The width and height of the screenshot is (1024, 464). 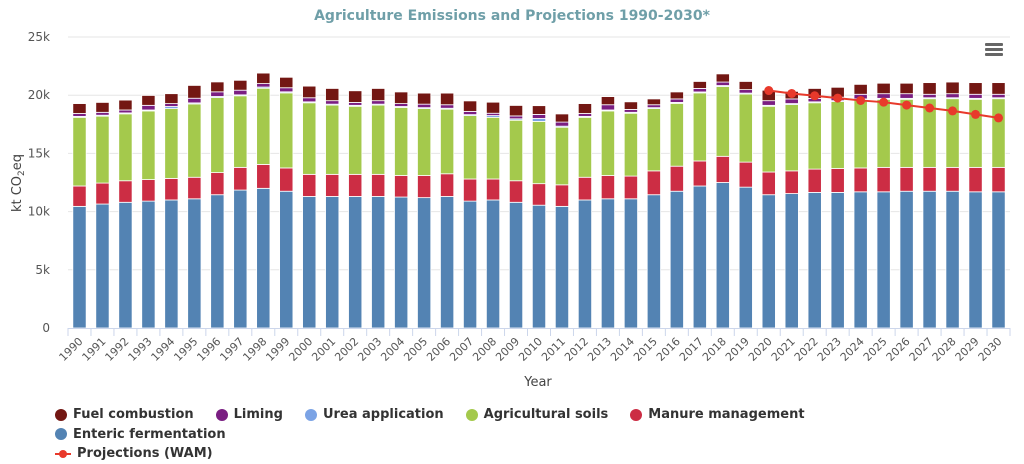 What do you see at coordinates (717, 414) in the screenshot?
I see `legend-item-manure-management: Manure management` at bounding box center [717, 414].